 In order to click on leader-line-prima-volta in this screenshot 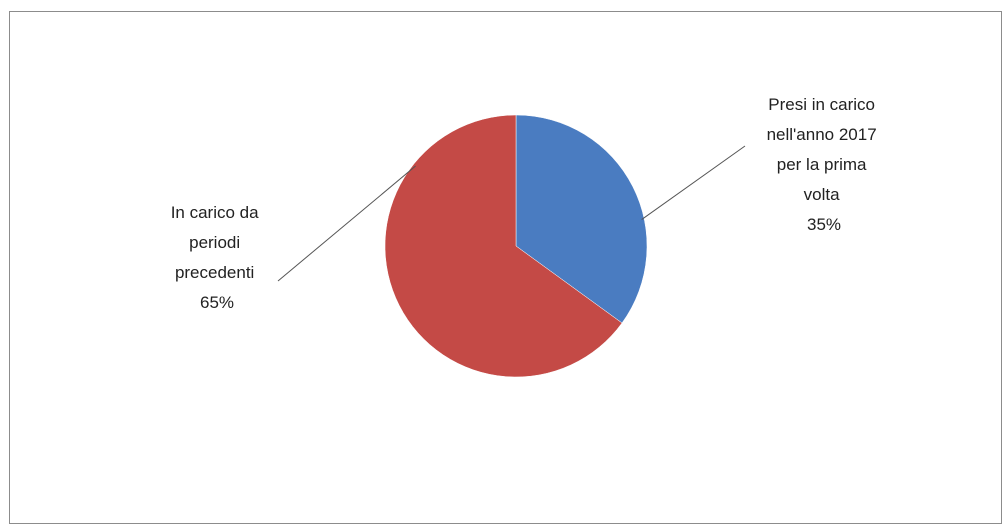, I will do `click(693, 182)`.